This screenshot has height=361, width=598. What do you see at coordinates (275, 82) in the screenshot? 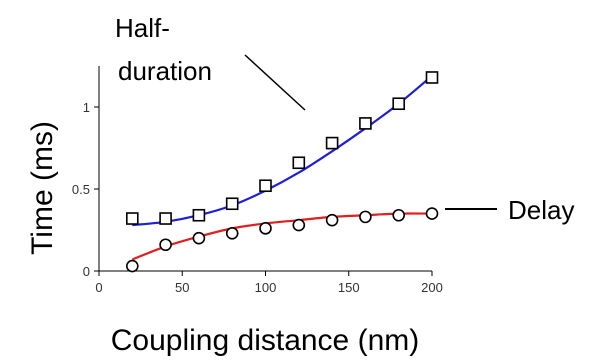
I see `half-duration-pointer` at bounding box center [275, 82].